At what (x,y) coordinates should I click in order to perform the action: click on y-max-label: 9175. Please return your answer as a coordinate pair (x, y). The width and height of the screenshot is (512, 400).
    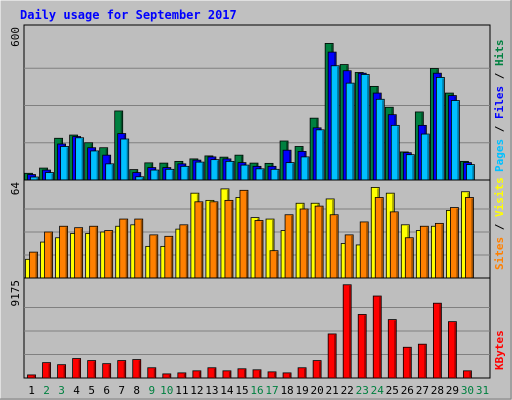
    Looking at the image, I should click on (15, 293).